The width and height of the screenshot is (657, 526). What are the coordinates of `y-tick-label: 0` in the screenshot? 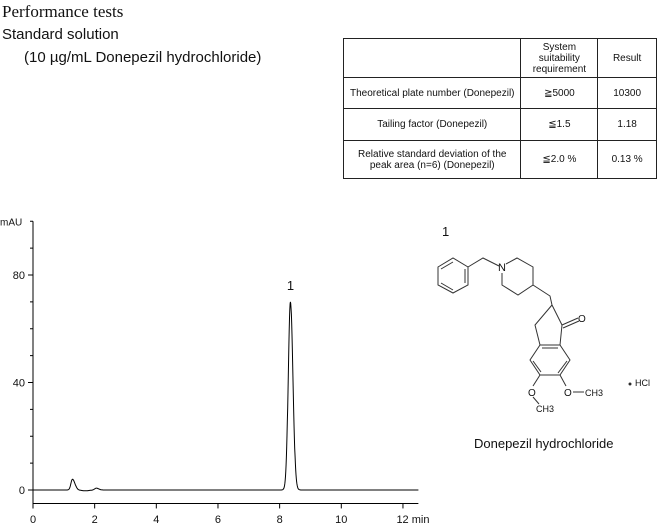 It's located at (22, 491).